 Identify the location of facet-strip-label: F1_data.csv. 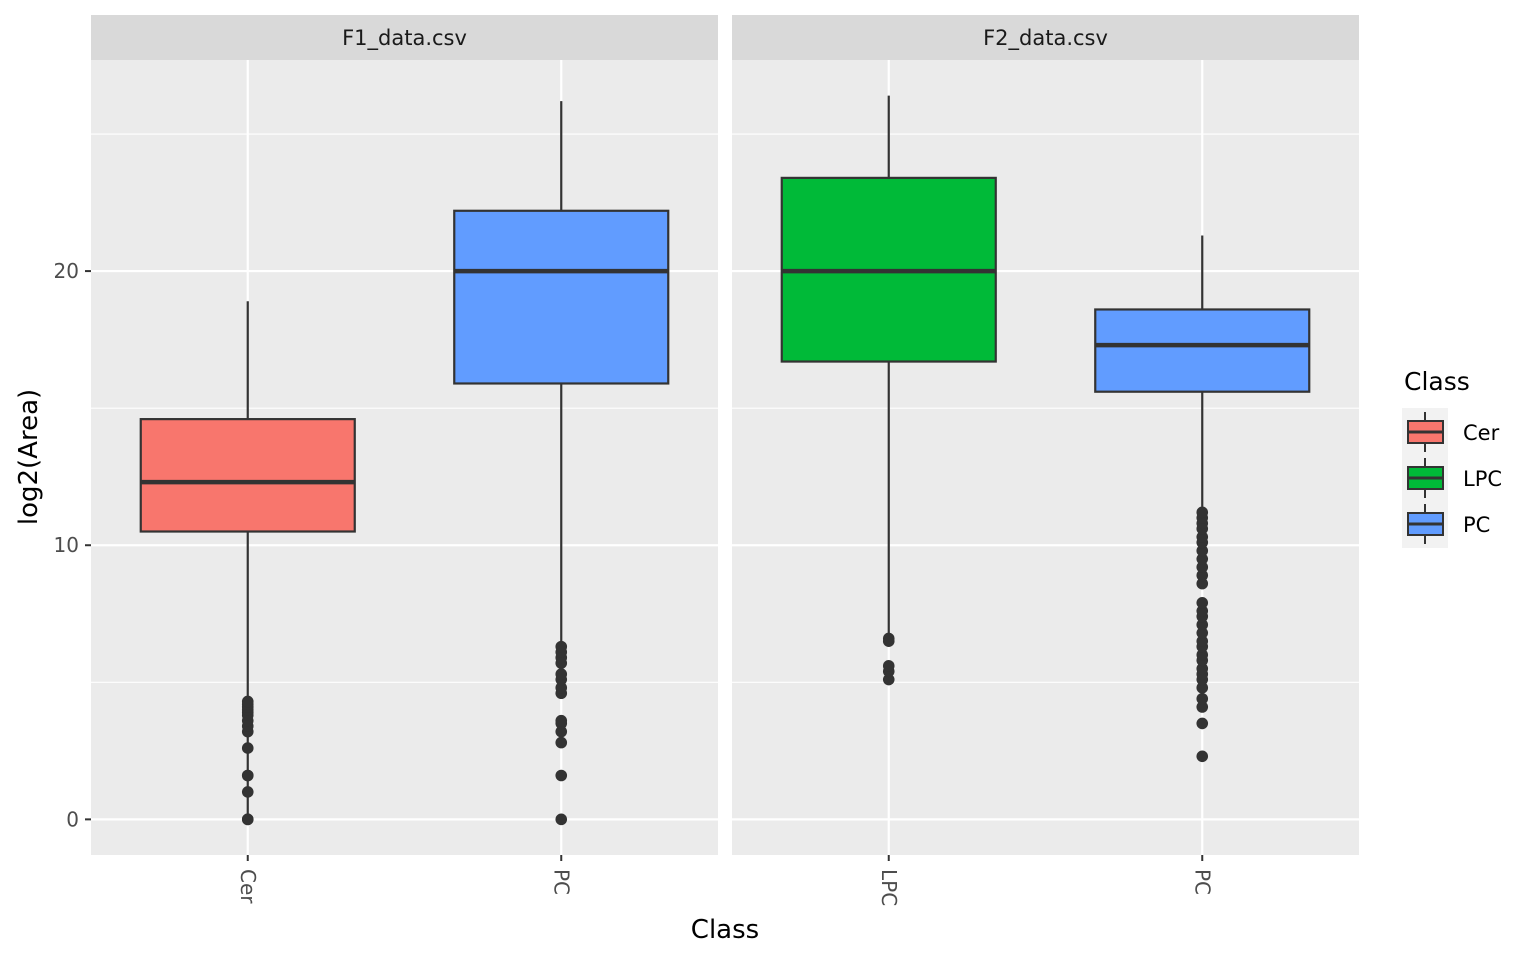
(404, 38).